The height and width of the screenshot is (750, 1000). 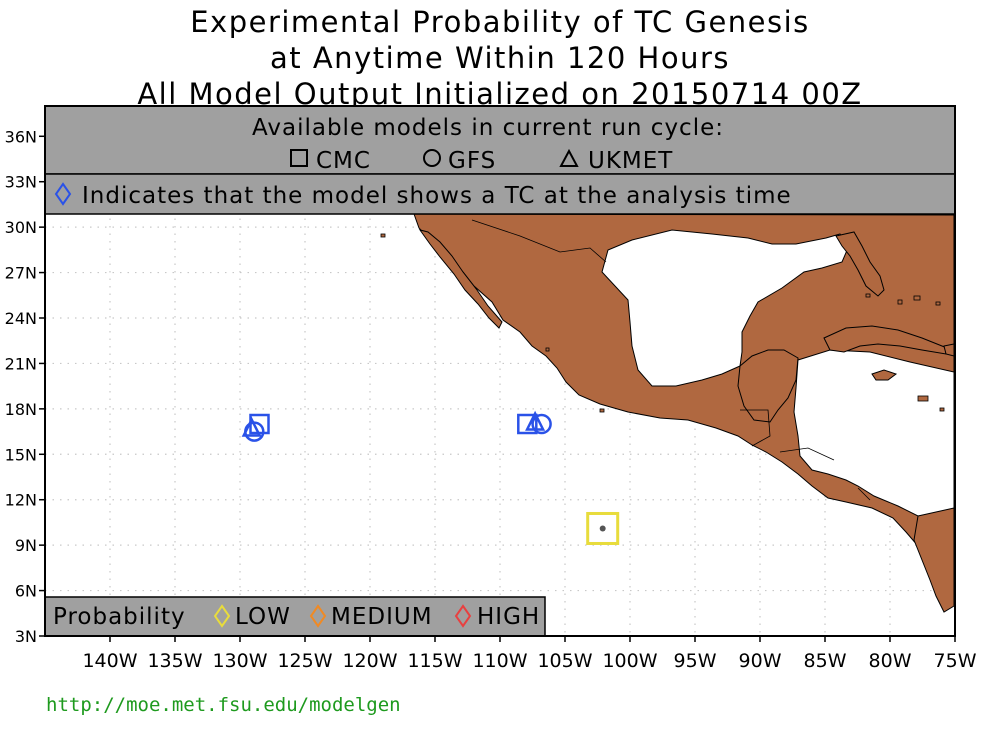 What do you see at coordinates (26, 545) in the screenshot?
I see `y-tick-label: 9N` at bounding box center [26, 545].